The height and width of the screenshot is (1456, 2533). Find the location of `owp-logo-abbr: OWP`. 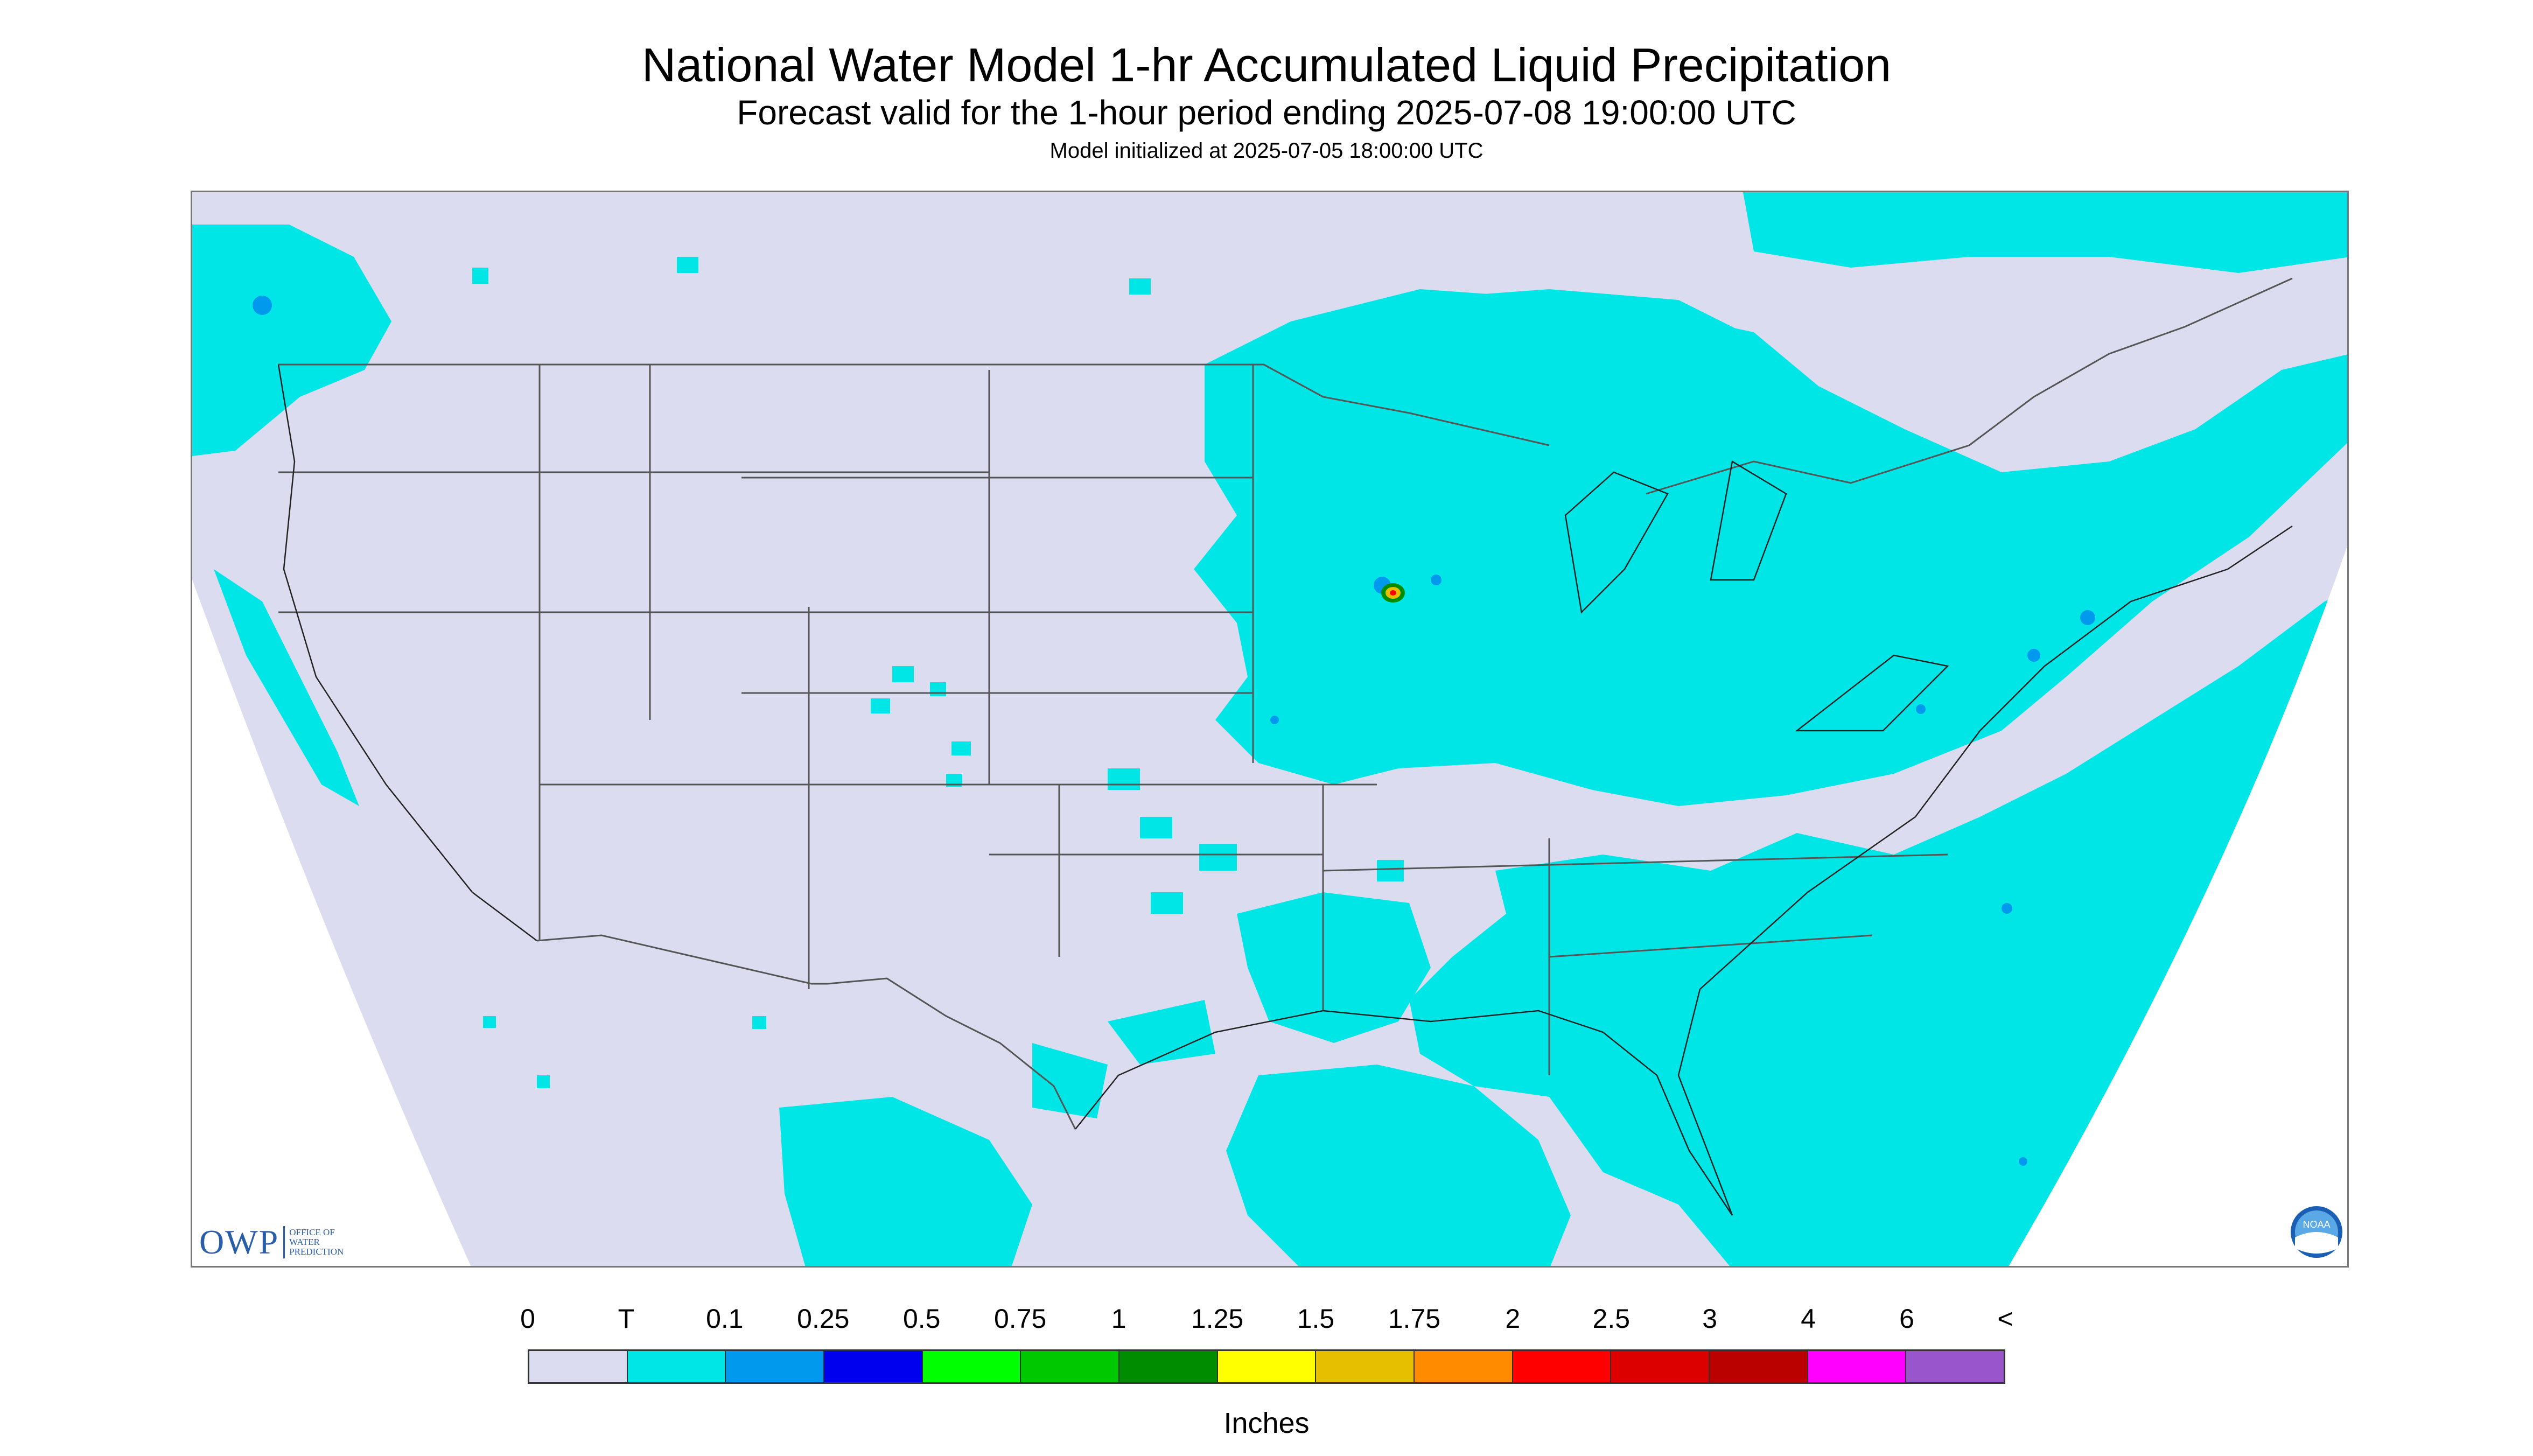

owp-logo-abbr: OWP is located at coordinates (239, 1242).